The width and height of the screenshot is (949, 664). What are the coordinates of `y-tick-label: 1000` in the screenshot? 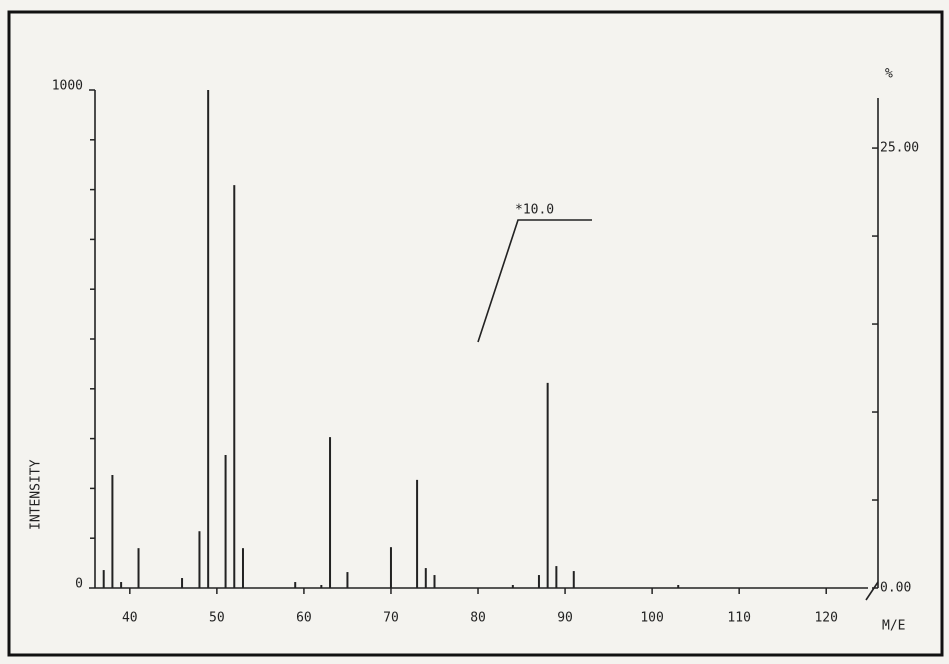 It's located at (67, 86).